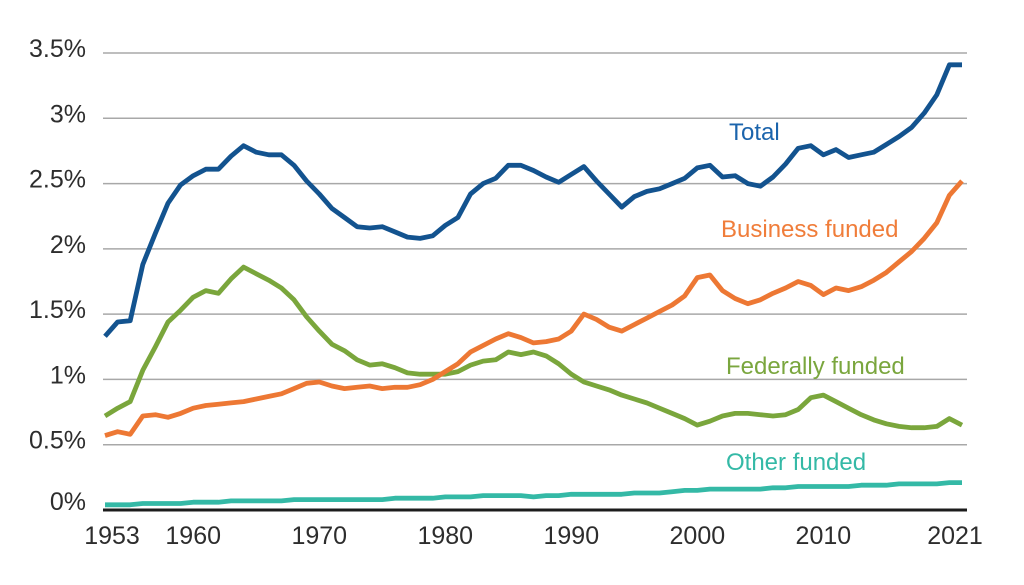 The image size is (1024, 585). What do you see at coordinates (193, 536) in the screenshot?
I see `x-tick-label: 1960` at bounding box center [193, 536].